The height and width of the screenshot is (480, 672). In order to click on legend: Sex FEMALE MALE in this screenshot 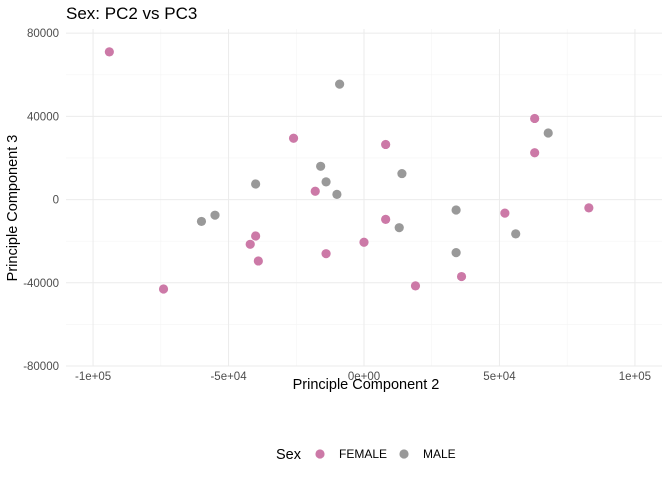, I will do `click(366, 455)`.